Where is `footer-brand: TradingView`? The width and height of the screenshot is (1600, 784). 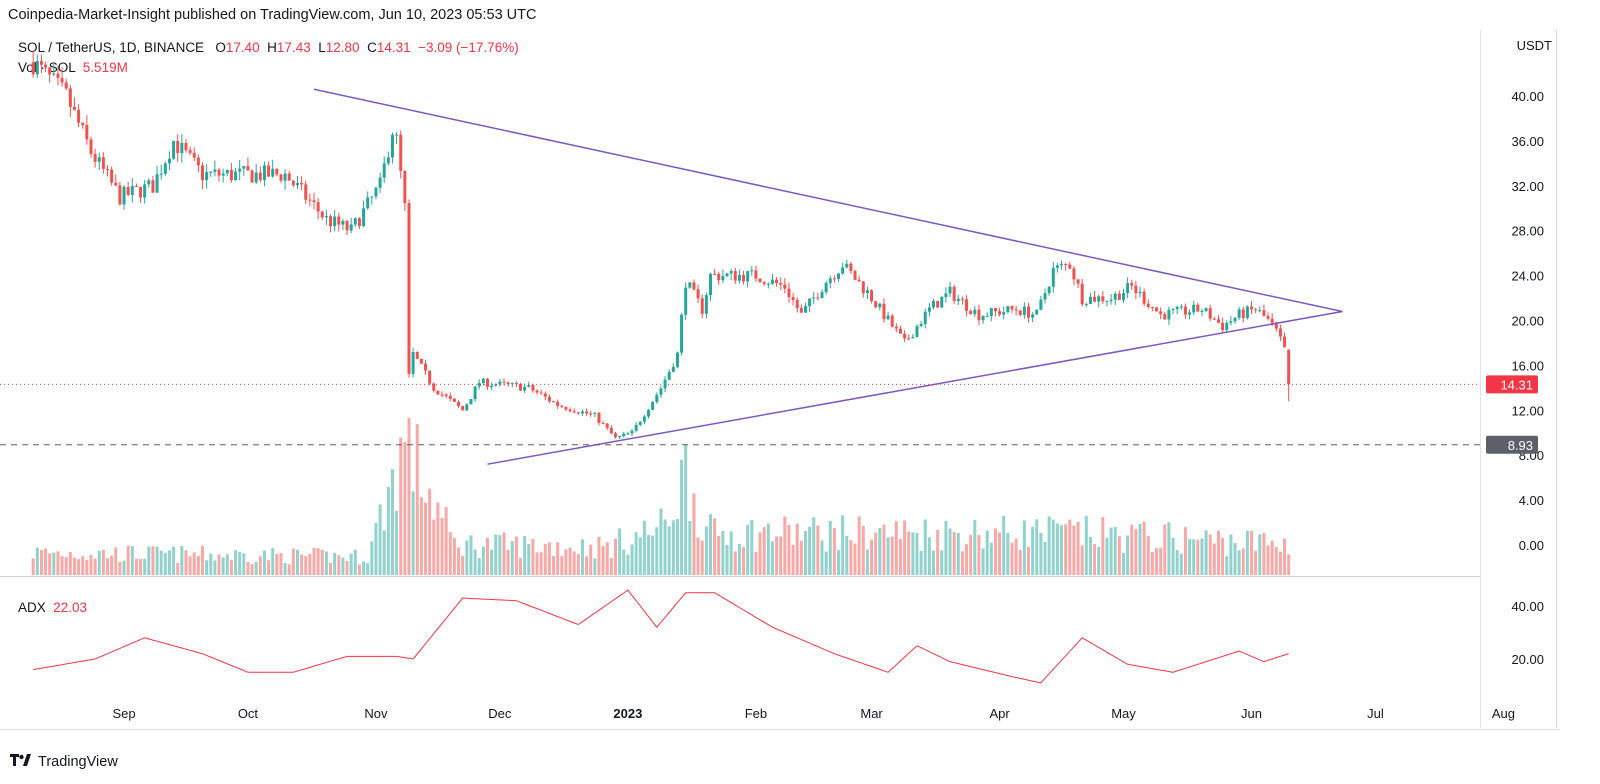 footer-brand: TradingView is located at coordinates (78, 762).